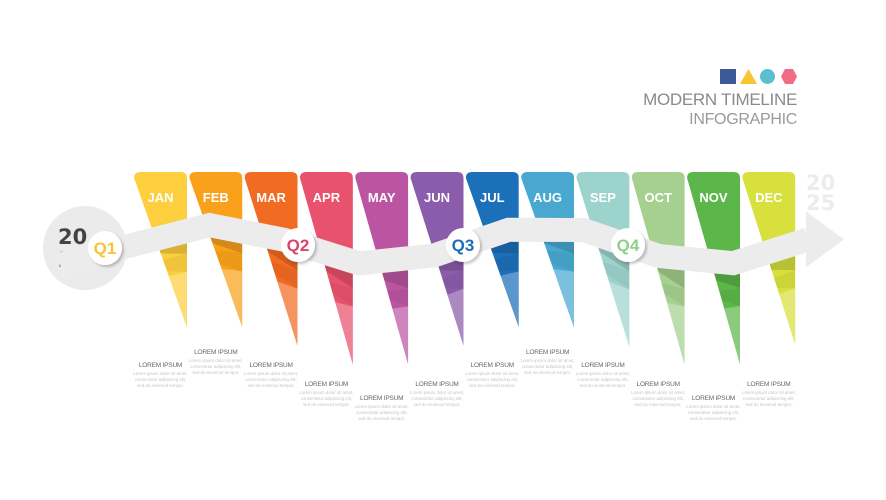 The width and height of the screenshot is (886, 500). What do you see at coordinates (105, 248) in the screenshot?
I see `quarter-marker-q1: Q1` at bounding box center [105, 248].